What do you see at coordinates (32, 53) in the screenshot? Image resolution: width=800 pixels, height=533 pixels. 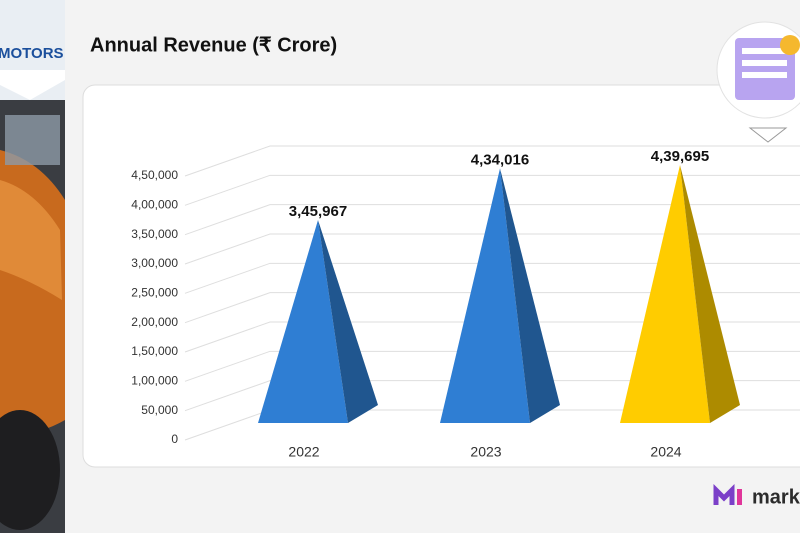 I see `brand-text: MOTORS` at bounding box center [32, 53].